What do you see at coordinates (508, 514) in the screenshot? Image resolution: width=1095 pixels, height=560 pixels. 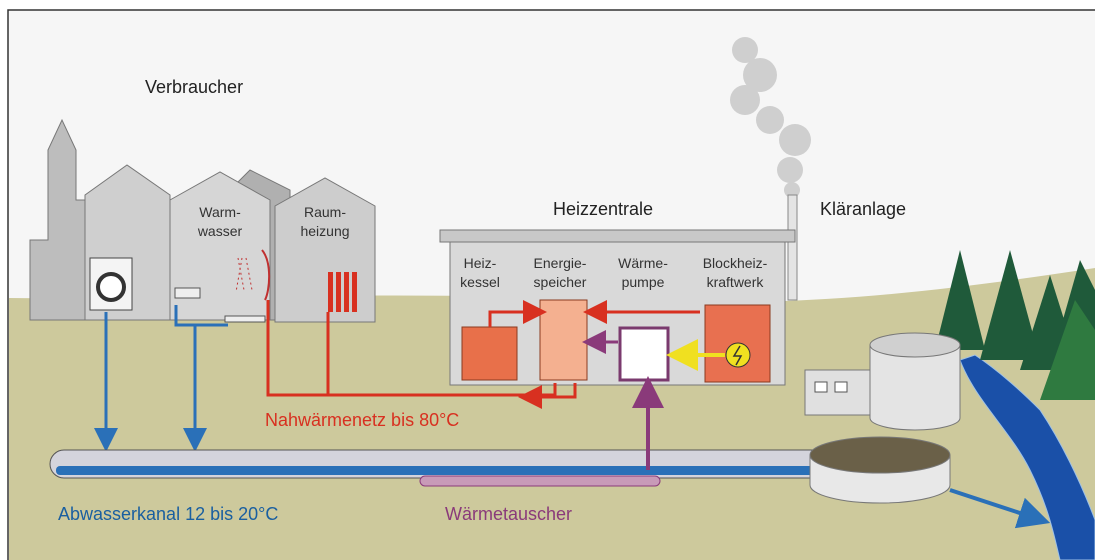 I see `exchanger-label: Wärmetauscher` at bounding box center [508, 514].